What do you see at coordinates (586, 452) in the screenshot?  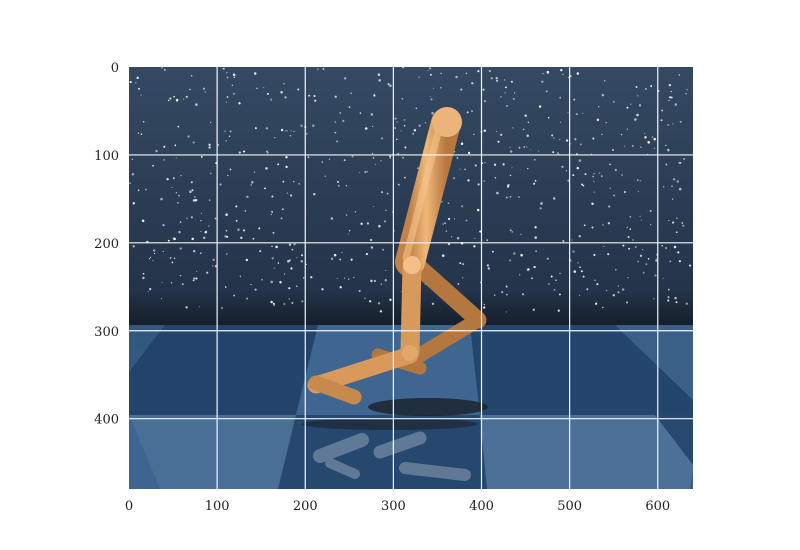 I see `floor-tile` at bounding box center [586, 452].